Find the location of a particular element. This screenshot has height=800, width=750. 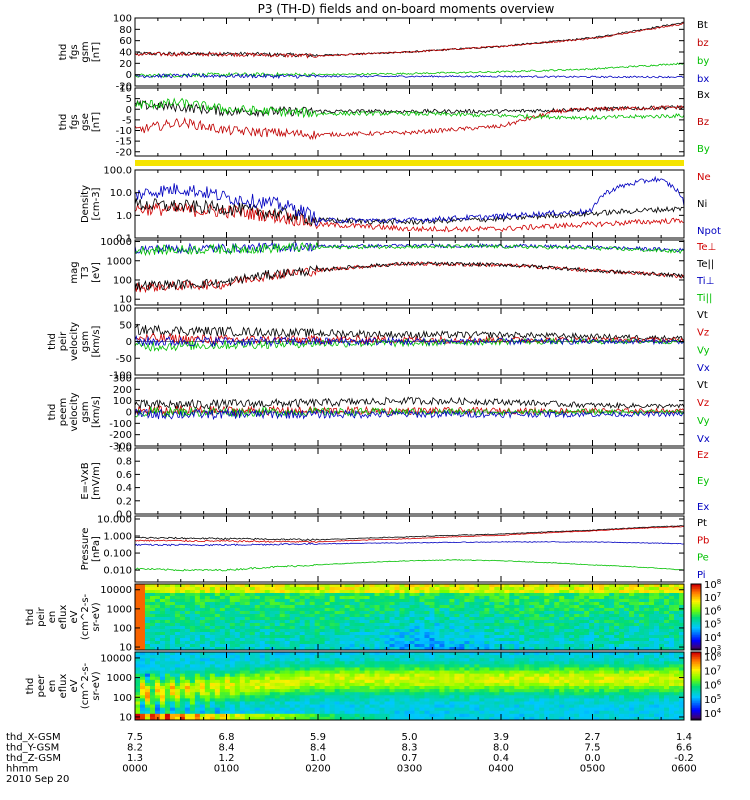

colorbar-tick-exponent: 4 is located at coordinates (719, 635).